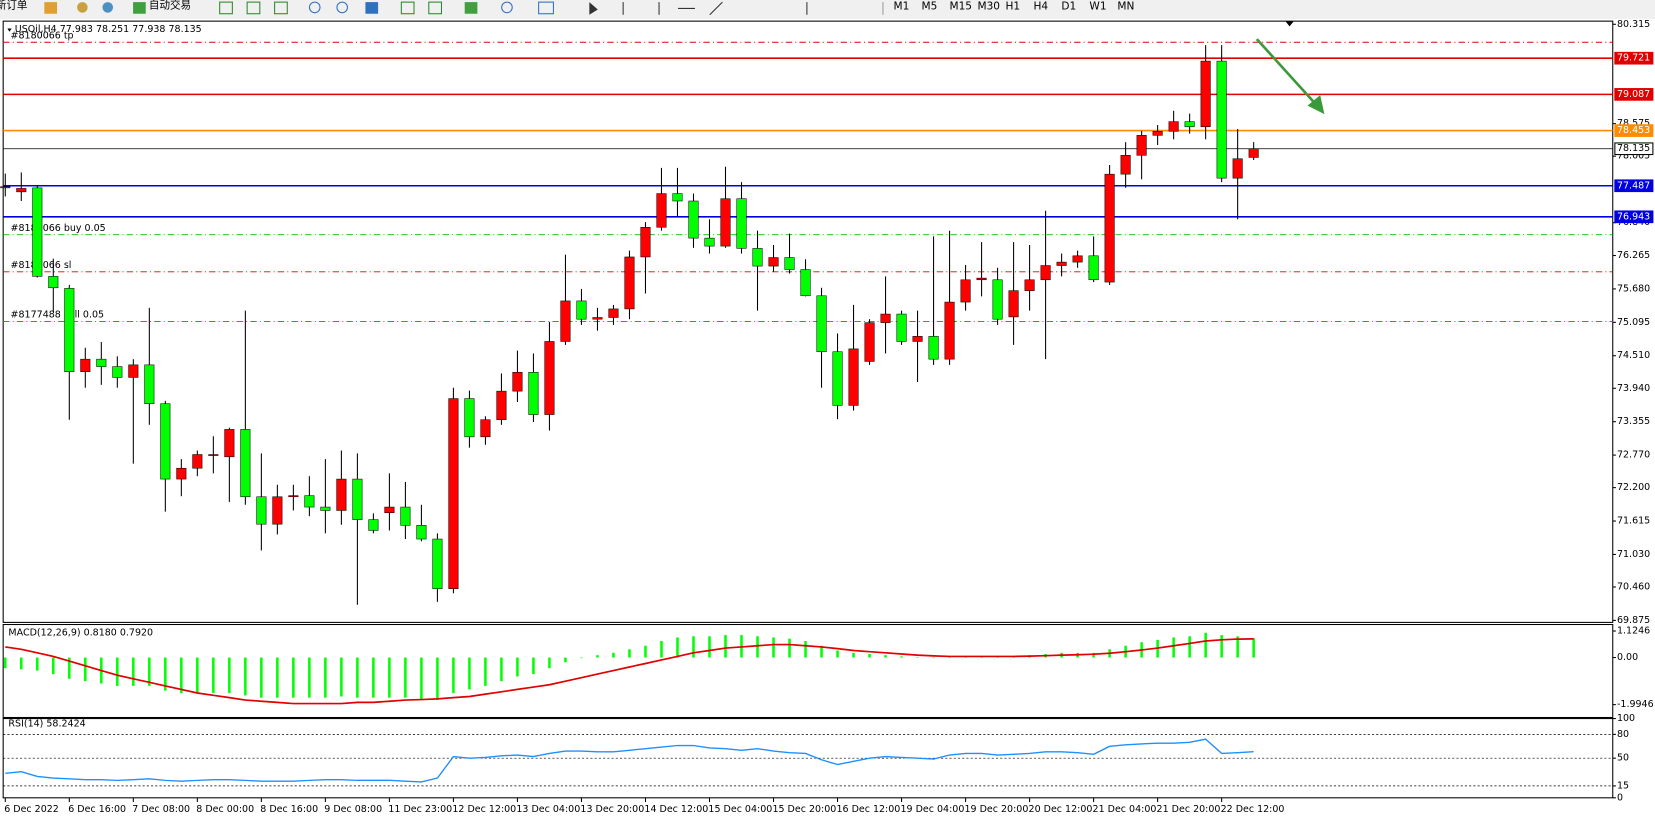 The width and height of the screenshot is (1655, 820). I want to click on timeframe-button: D1, so click(1068, 6).